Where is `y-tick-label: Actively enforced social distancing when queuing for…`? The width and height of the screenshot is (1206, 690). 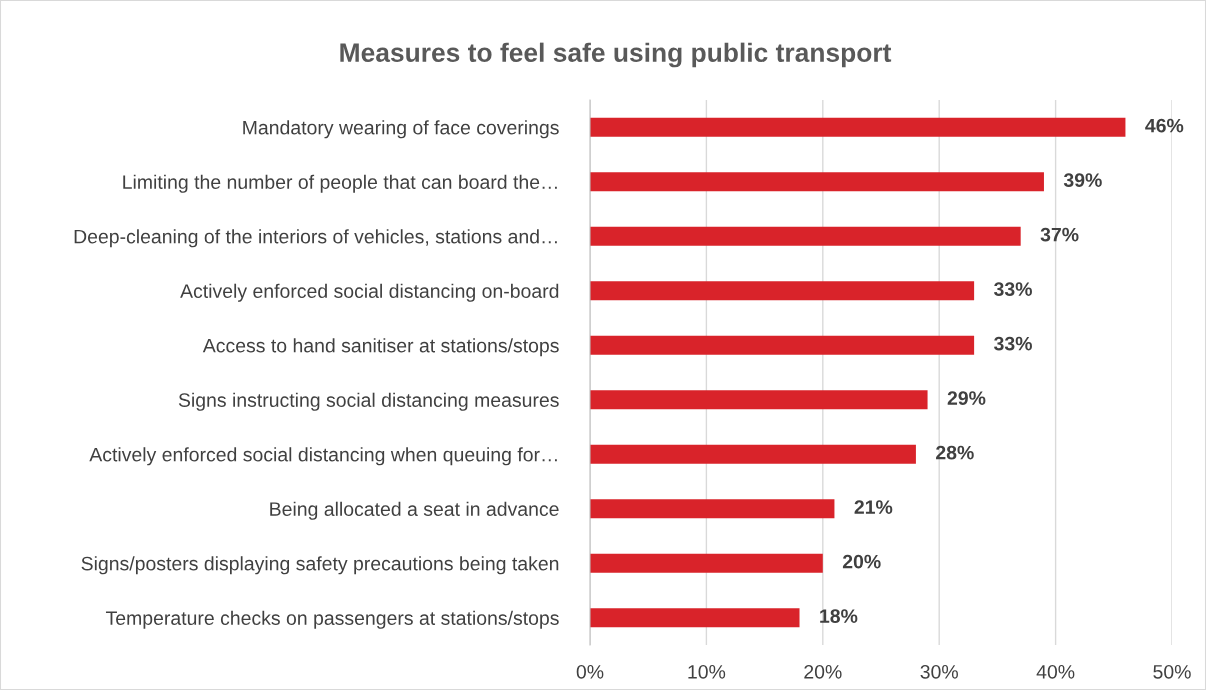
y-tick-label: Actively enforced social distancing when queuing for… is located at coordinates (323, 456).